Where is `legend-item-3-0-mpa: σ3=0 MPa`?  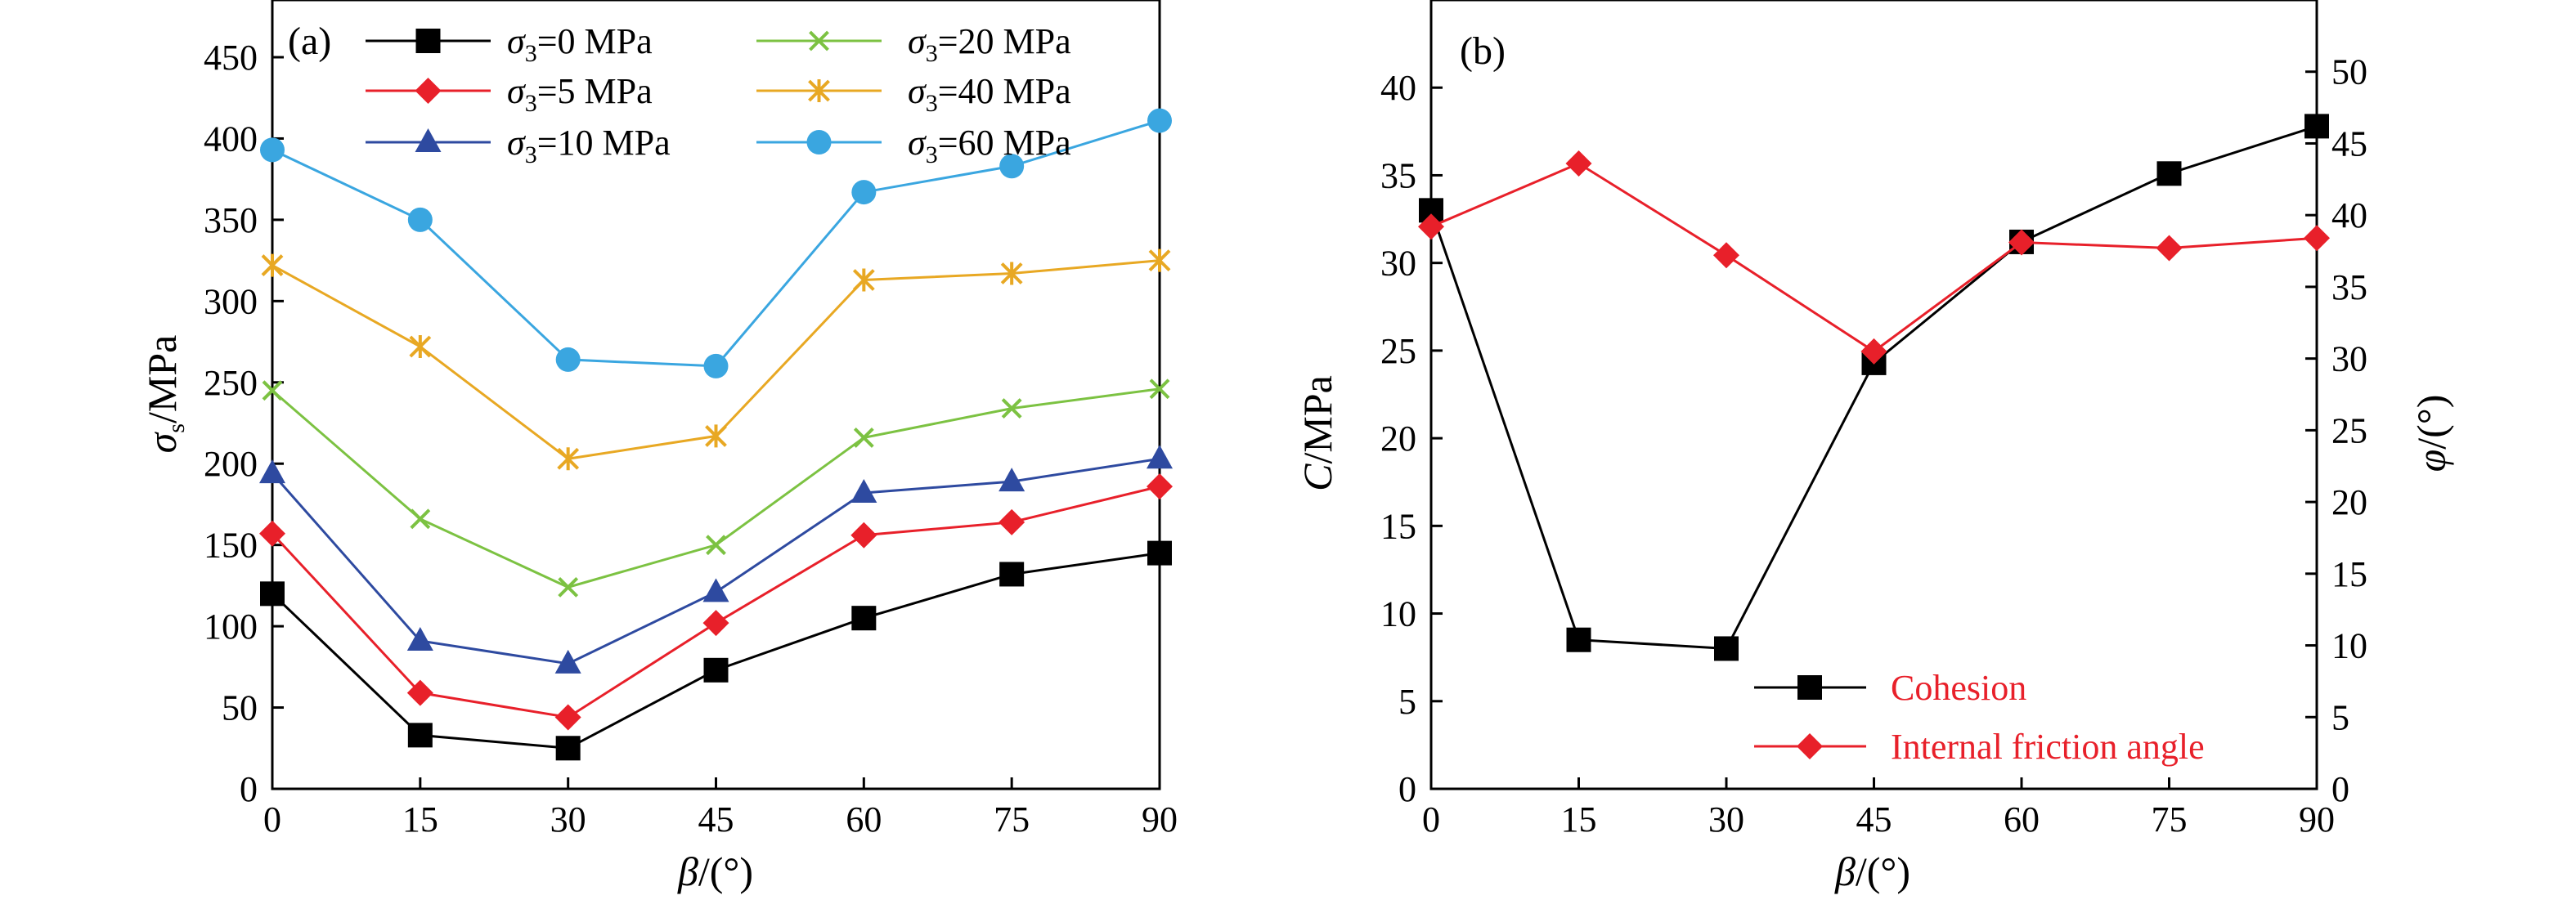 legend-item-3-0-mpa: σ3=0 MPa is located at coordinates (510, 44).